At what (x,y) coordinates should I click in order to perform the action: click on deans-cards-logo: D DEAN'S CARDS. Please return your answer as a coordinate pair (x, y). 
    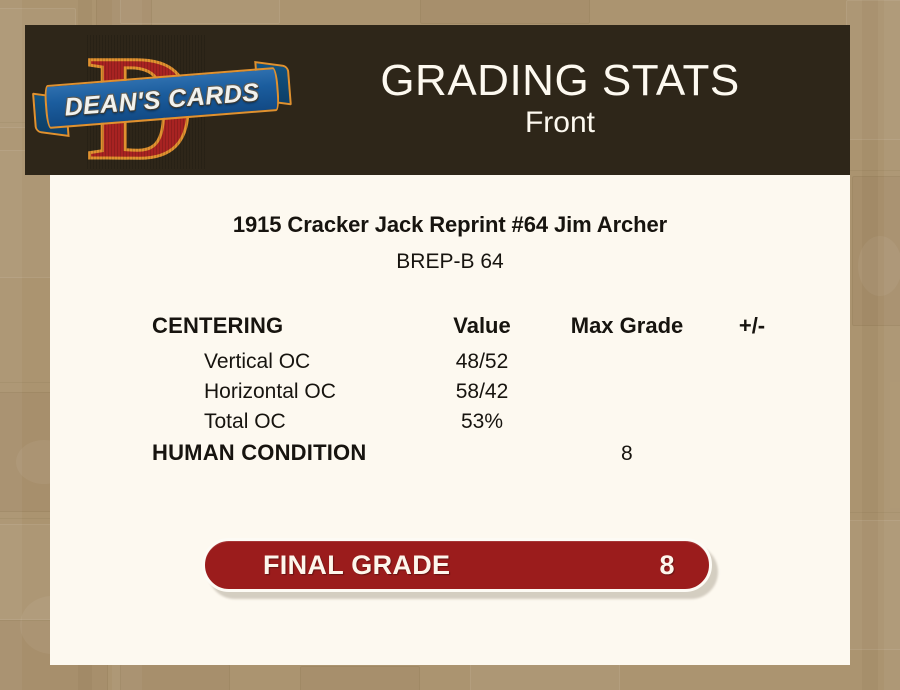
    Looking at the image, I should click on (162, 105).